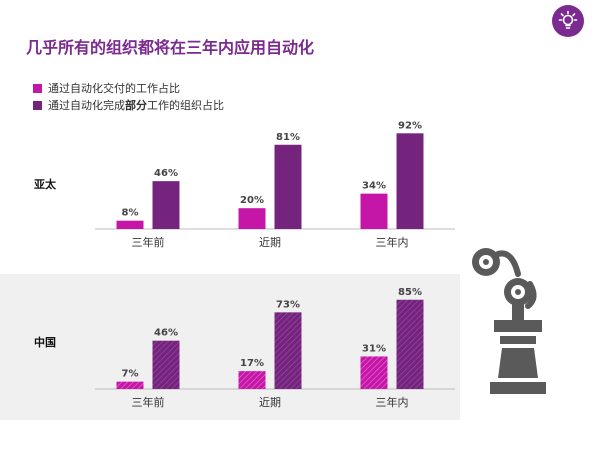 The height and width of the screenshot is (450, 600). I want to click on data-label: 7%, so click(130, 374).